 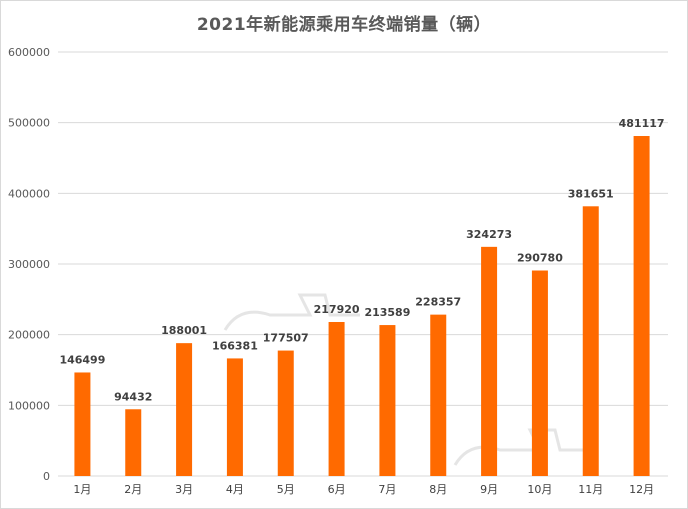 What do you see at coordinates (489, 489) in the screenshot?
I see `x-tick-label: 9月` at bounding box center [489, 489].